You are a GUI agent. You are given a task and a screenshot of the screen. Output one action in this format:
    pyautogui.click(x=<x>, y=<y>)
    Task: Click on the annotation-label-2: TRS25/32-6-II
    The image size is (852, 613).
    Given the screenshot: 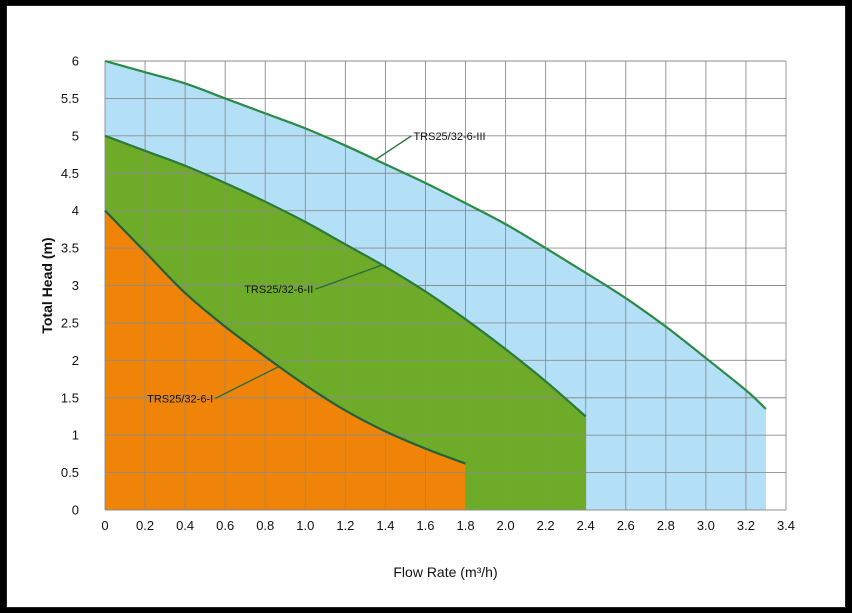 What is the action you would take?
    pyautogui.click(x=278, y=290)
    